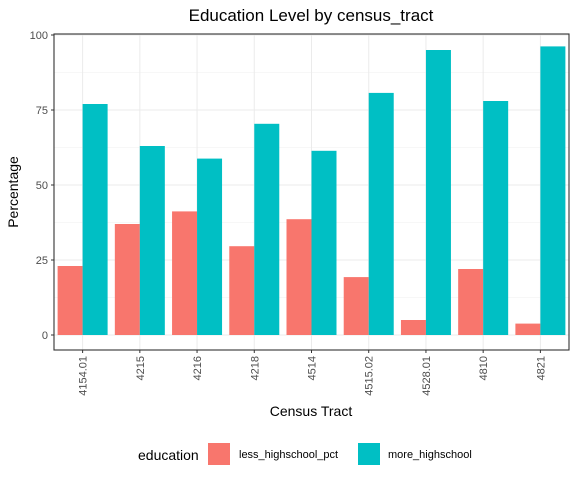 The height and width of the screenshot is (480, 576). Describe the element at coordinates (219, 454) in the screenshot. I see `legend-key-less-highschool` at that location.